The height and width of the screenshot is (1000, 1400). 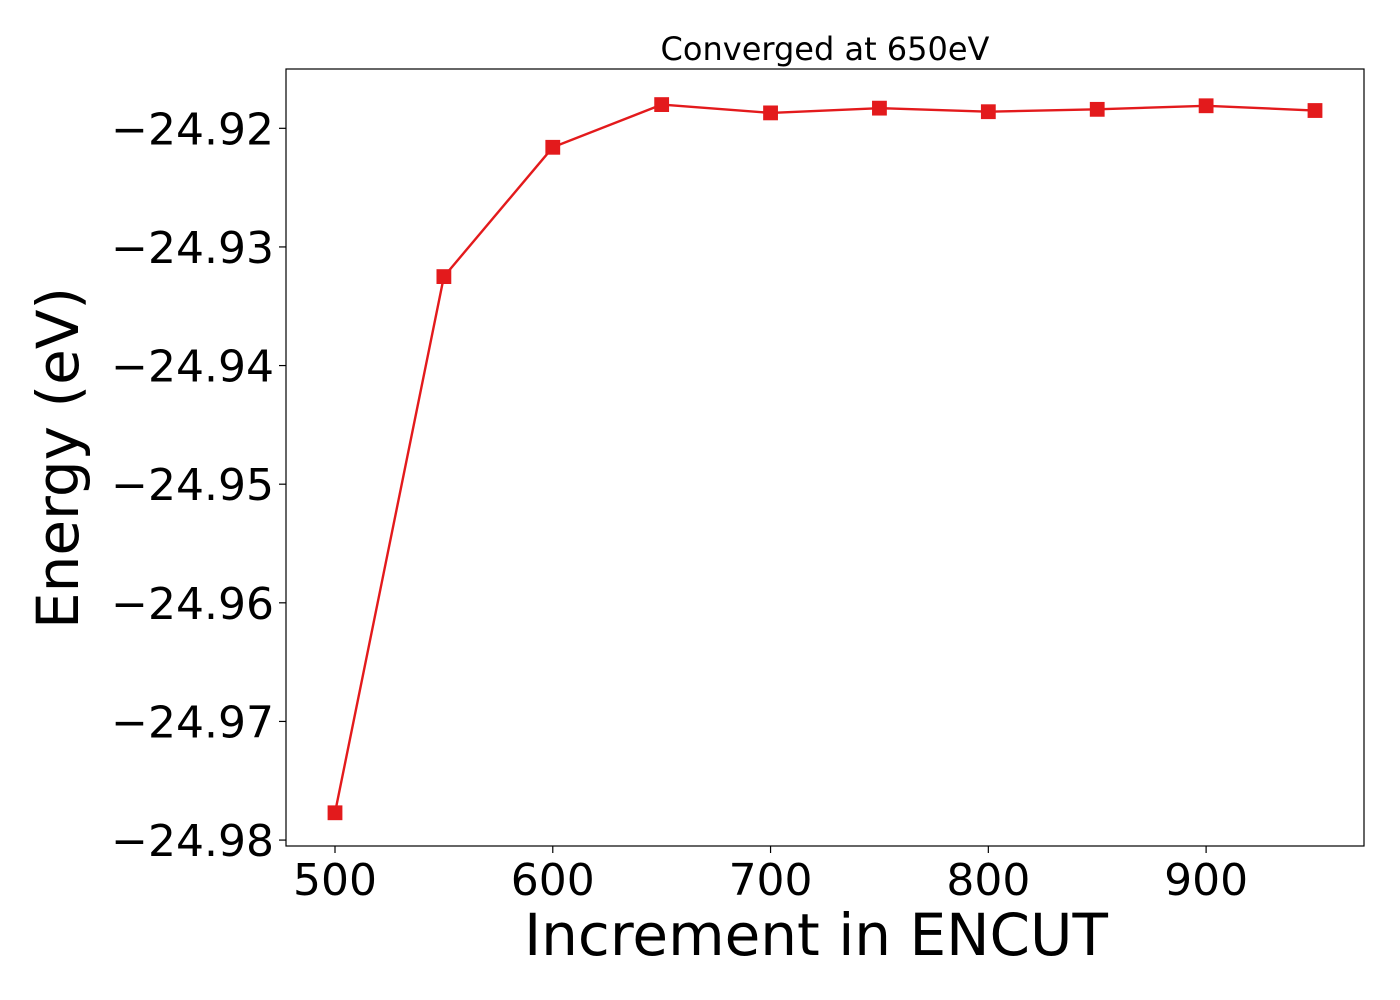 I want to click on y-tick-label: −24.98, so click(x=192, y=841).